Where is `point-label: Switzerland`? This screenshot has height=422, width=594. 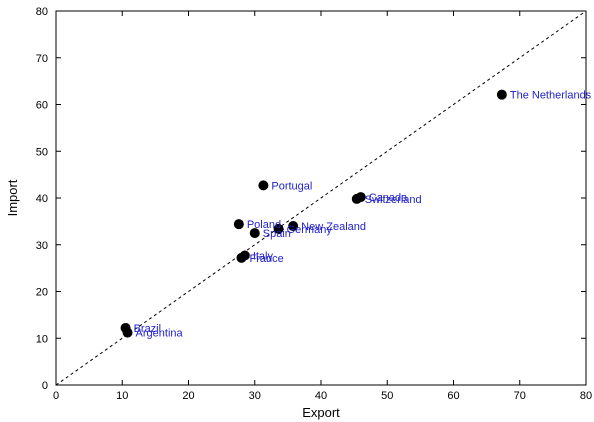 point-label: Switzerland is located at coordinates (393, 200).